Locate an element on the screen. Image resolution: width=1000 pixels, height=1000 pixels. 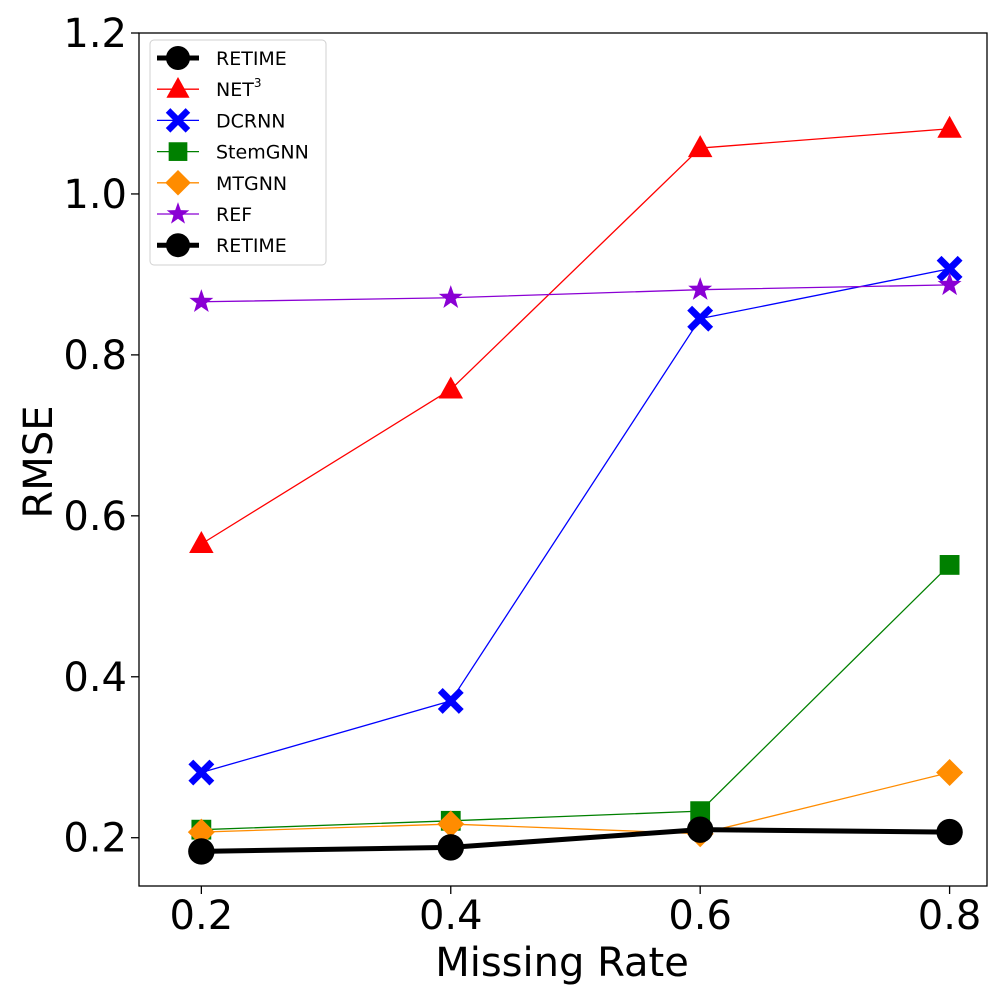
legend-label: StemGNN is located at coordinates (262, 153).